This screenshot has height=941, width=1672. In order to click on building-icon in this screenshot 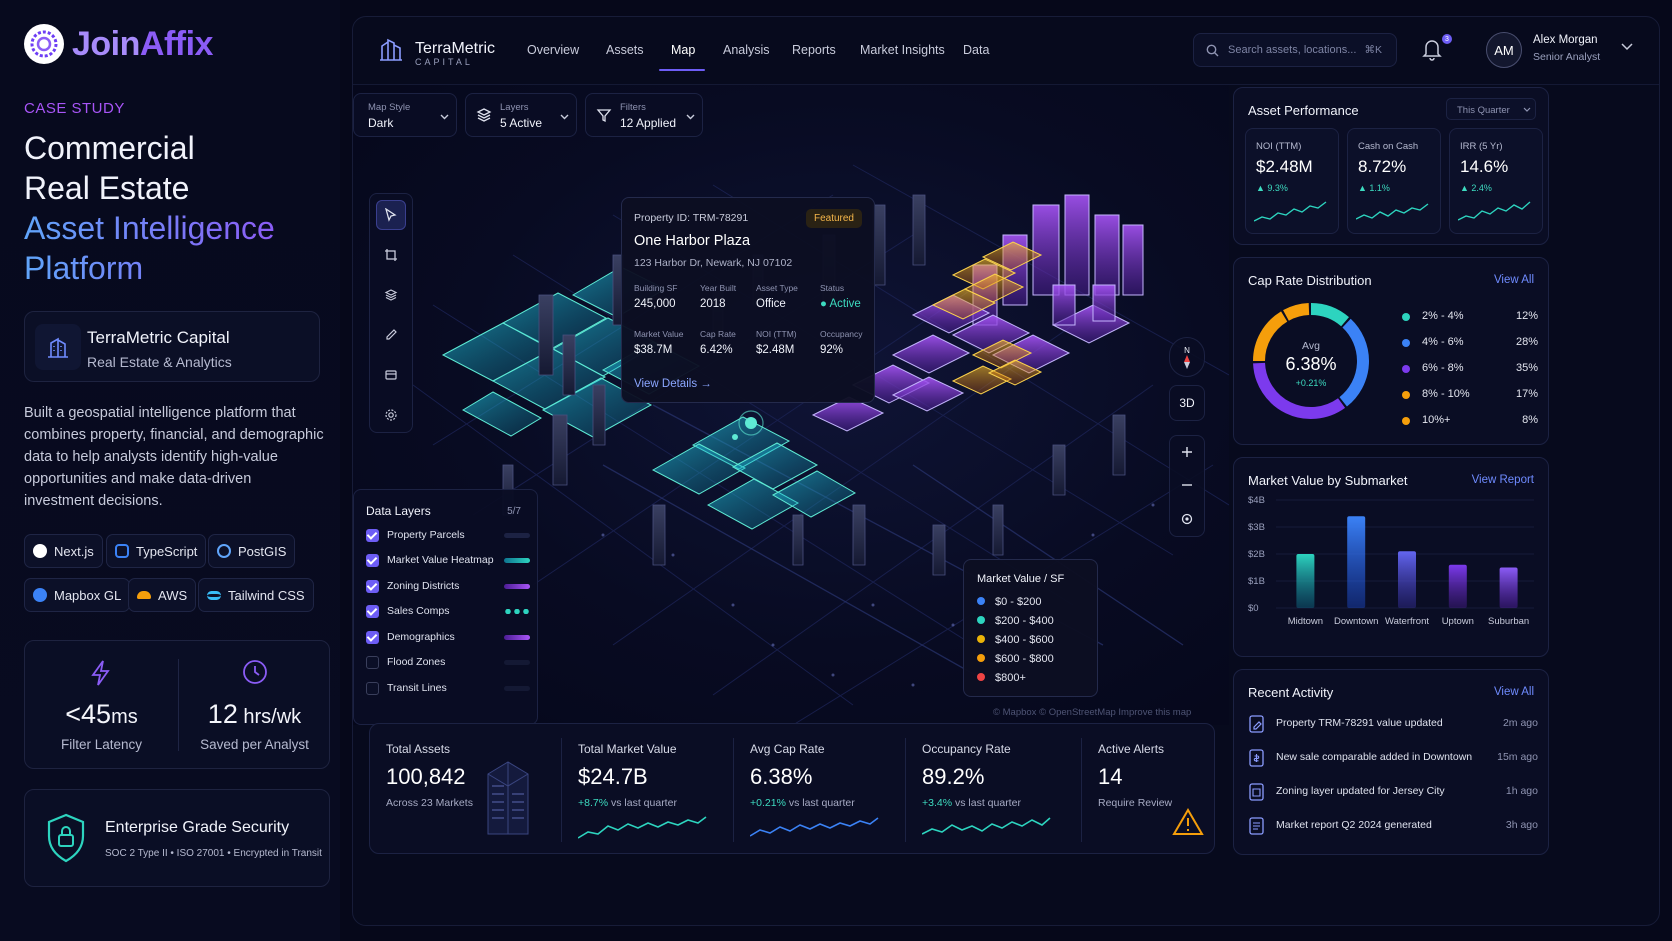, I will do `click(58, 347)`.